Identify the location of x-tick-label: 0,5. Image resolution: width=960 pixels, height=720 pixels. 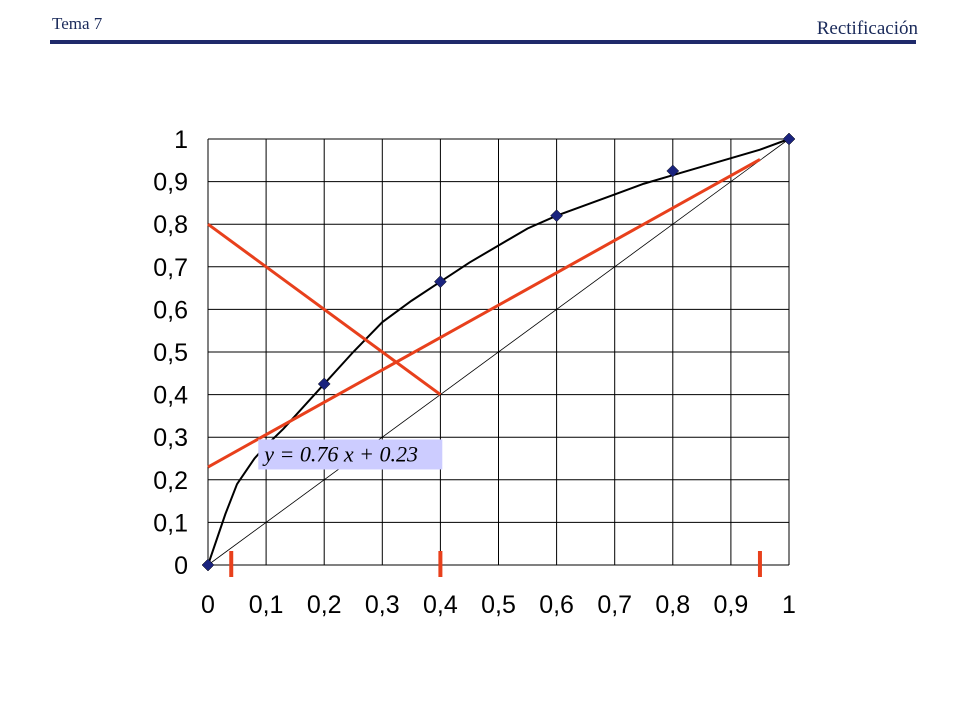
(498, 605).